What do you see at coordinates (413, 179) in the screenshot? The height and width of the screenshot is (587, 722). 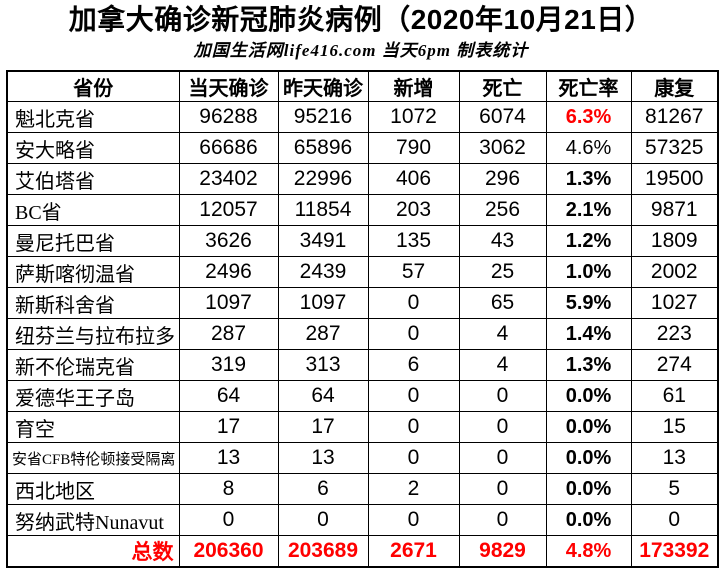 I see `cell-new-cases: 406` at bounding box center [413, 179].